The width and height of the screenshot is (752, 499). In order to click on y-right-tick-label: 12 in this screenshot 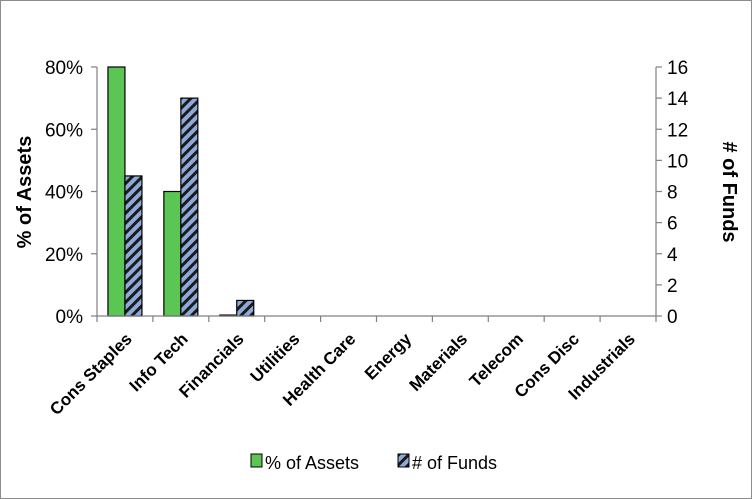, I will do `click(677, 130)`.